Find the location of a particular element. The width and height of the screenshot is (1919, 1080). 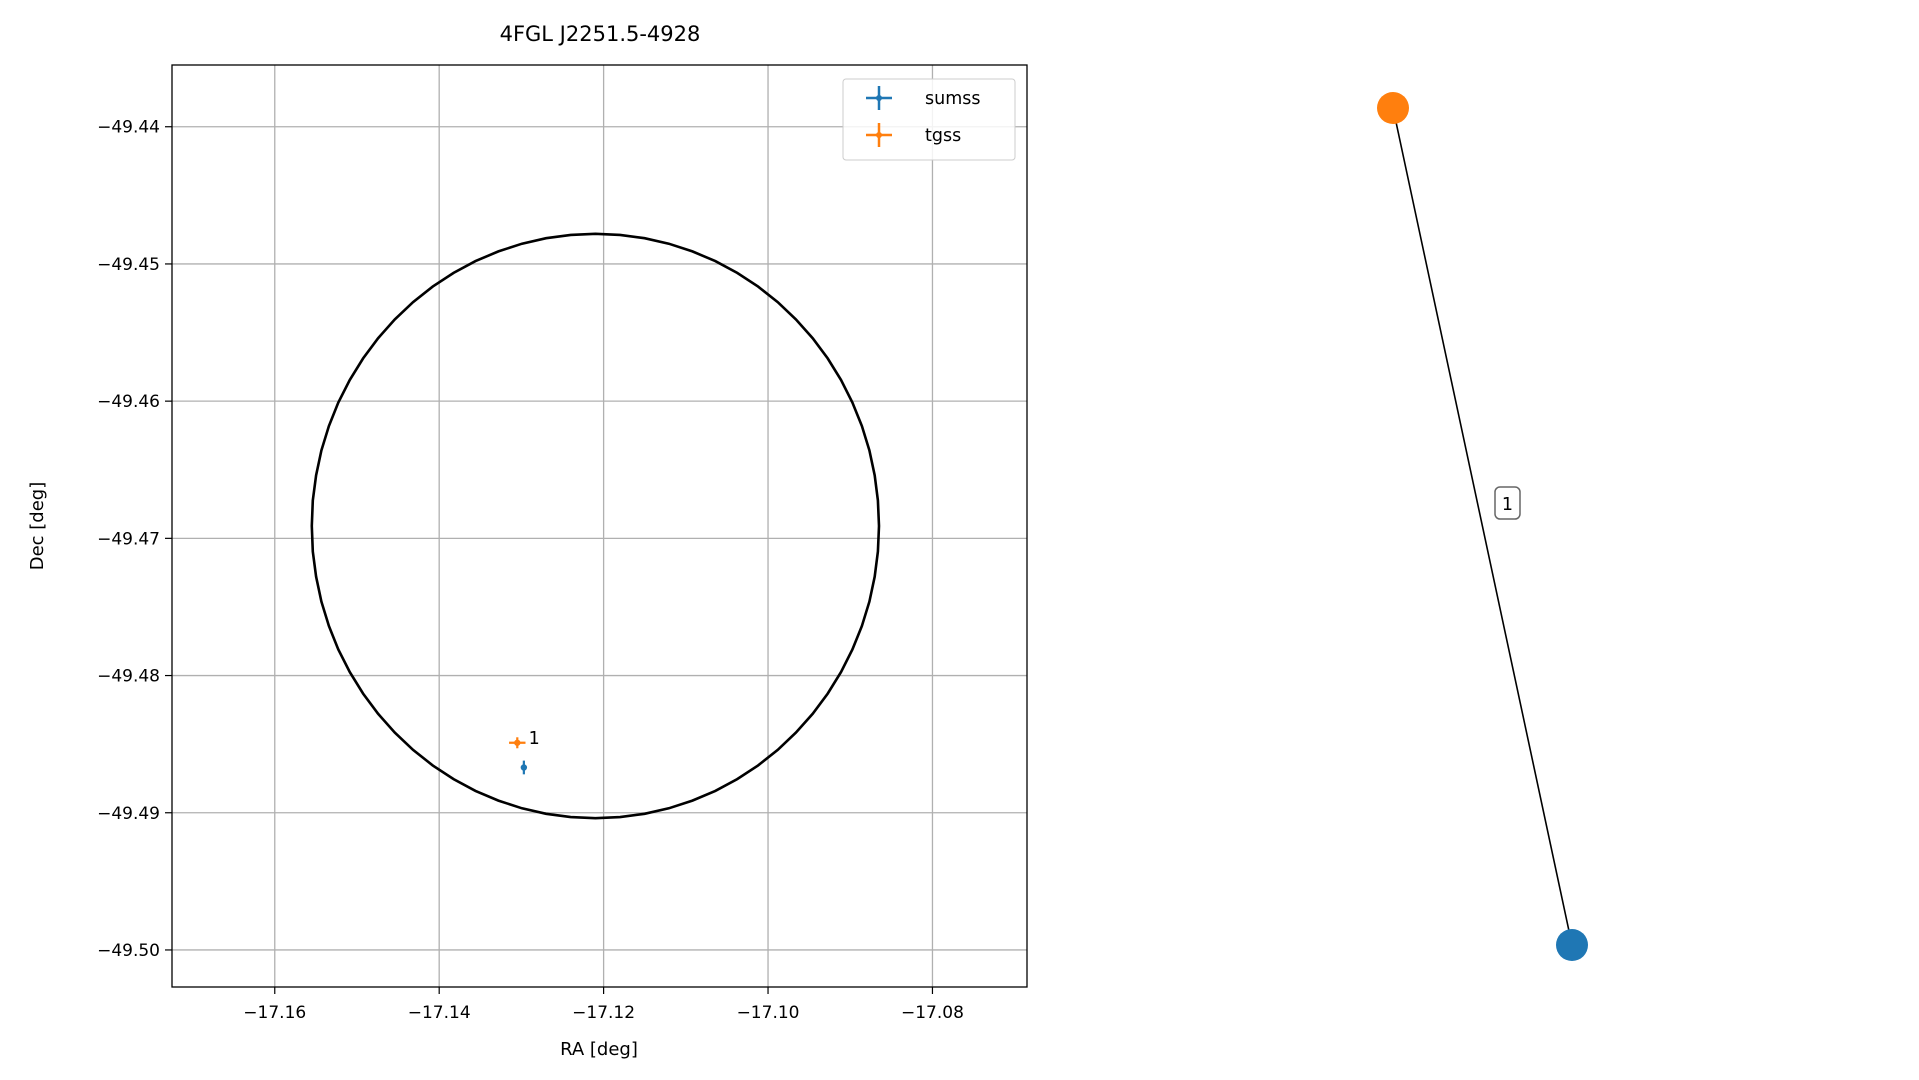

edge-label: 1 is located at coordinates (1507, 505).